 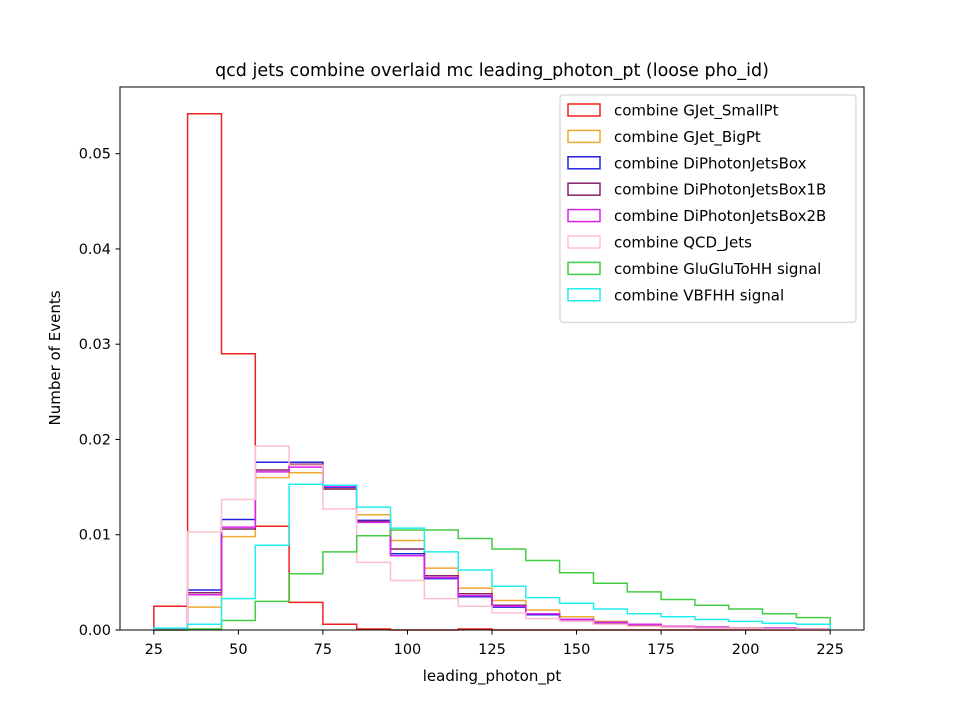 I want to click on y-tick-label: 0.03, so click(x=95, y=345).